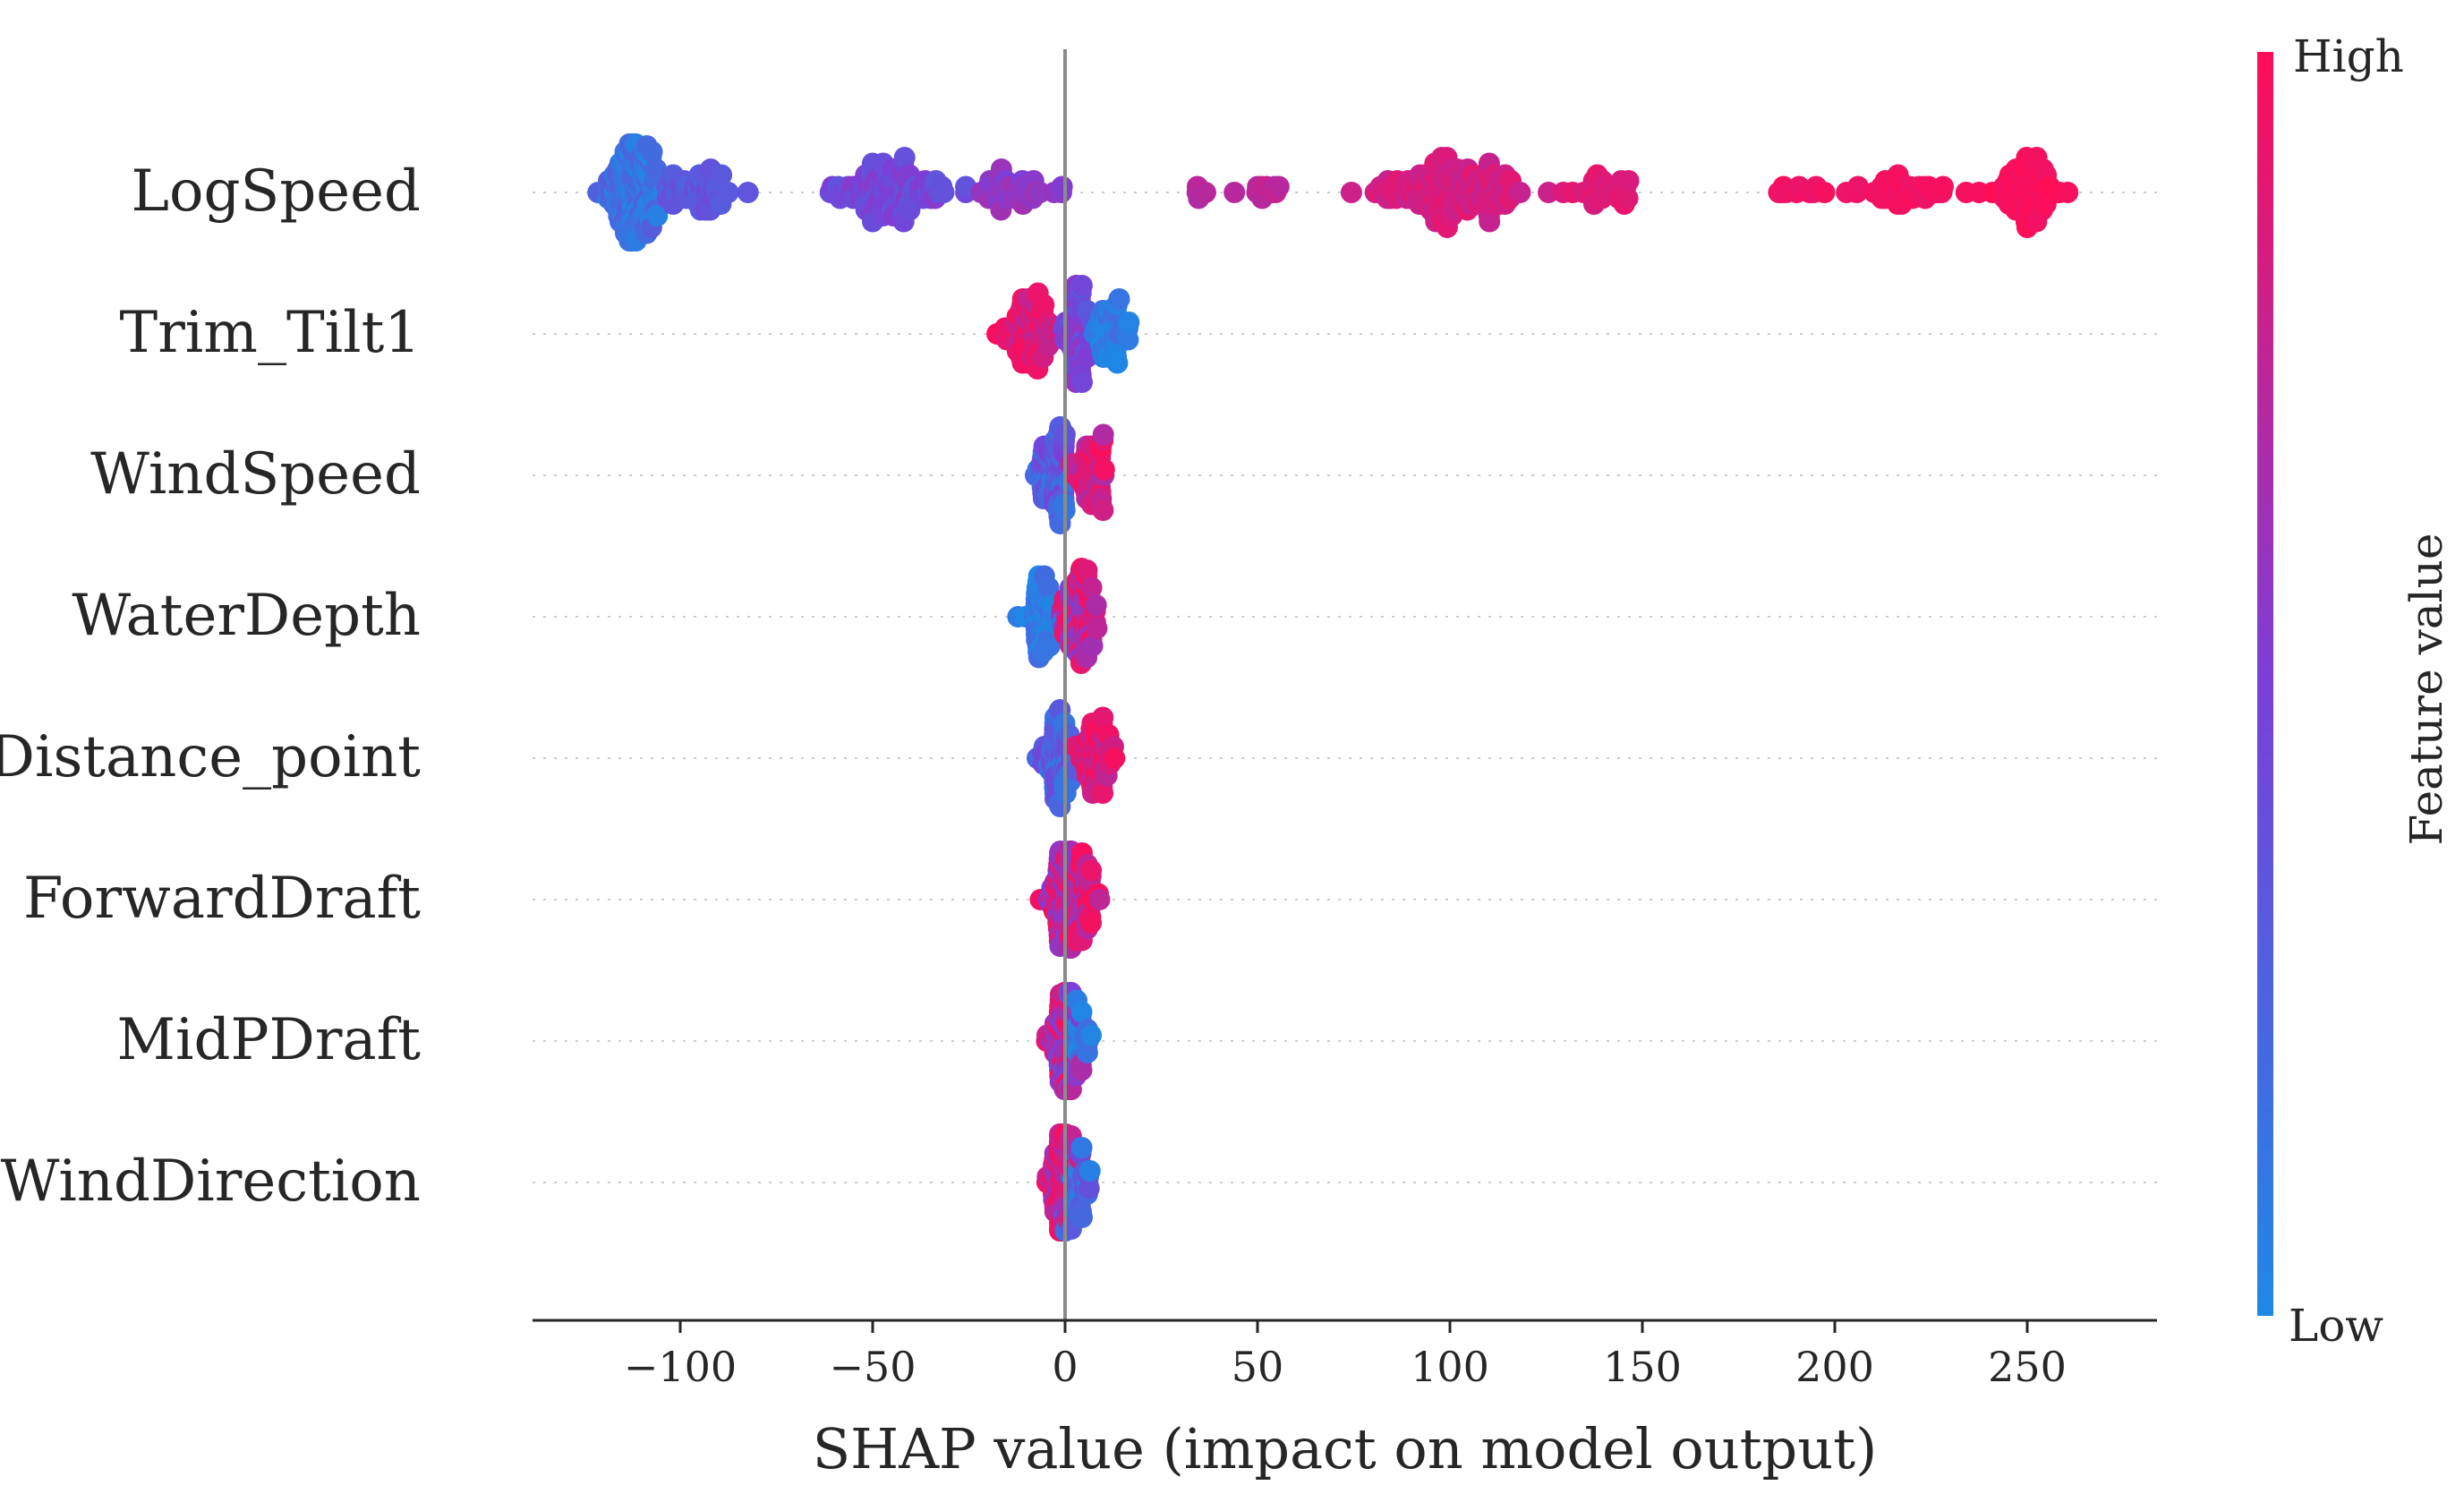  Describe the element at coordinates (2028, 1367) in the screenshot. I see `x-tick-label: 250` at that location.